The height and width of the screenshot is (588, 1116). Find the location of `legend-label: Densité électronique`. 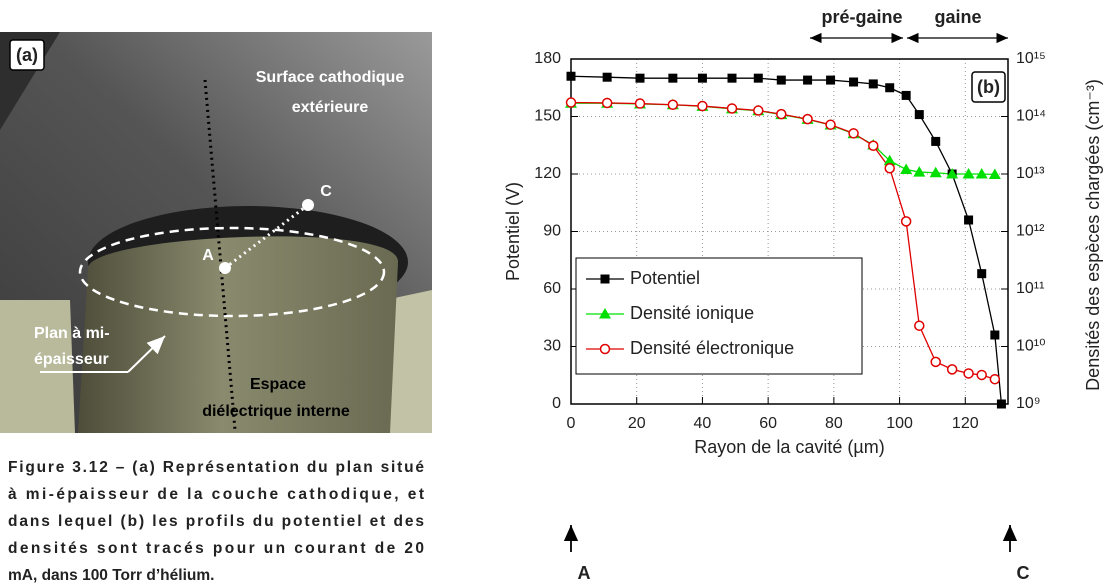

legend-label: Densité électronique is located at coordinates (712, 348).